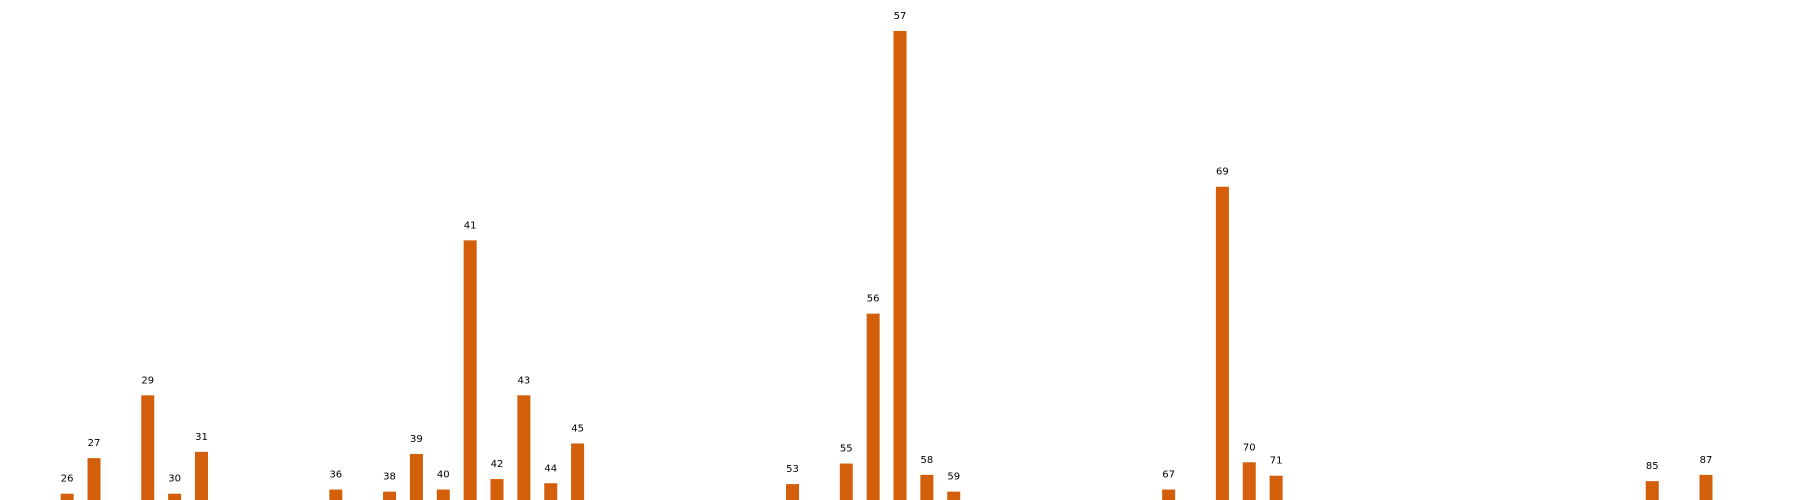 This screenshot has width=1800, height=500. I want to click on bar-label-45: 45, so click(577, 428).